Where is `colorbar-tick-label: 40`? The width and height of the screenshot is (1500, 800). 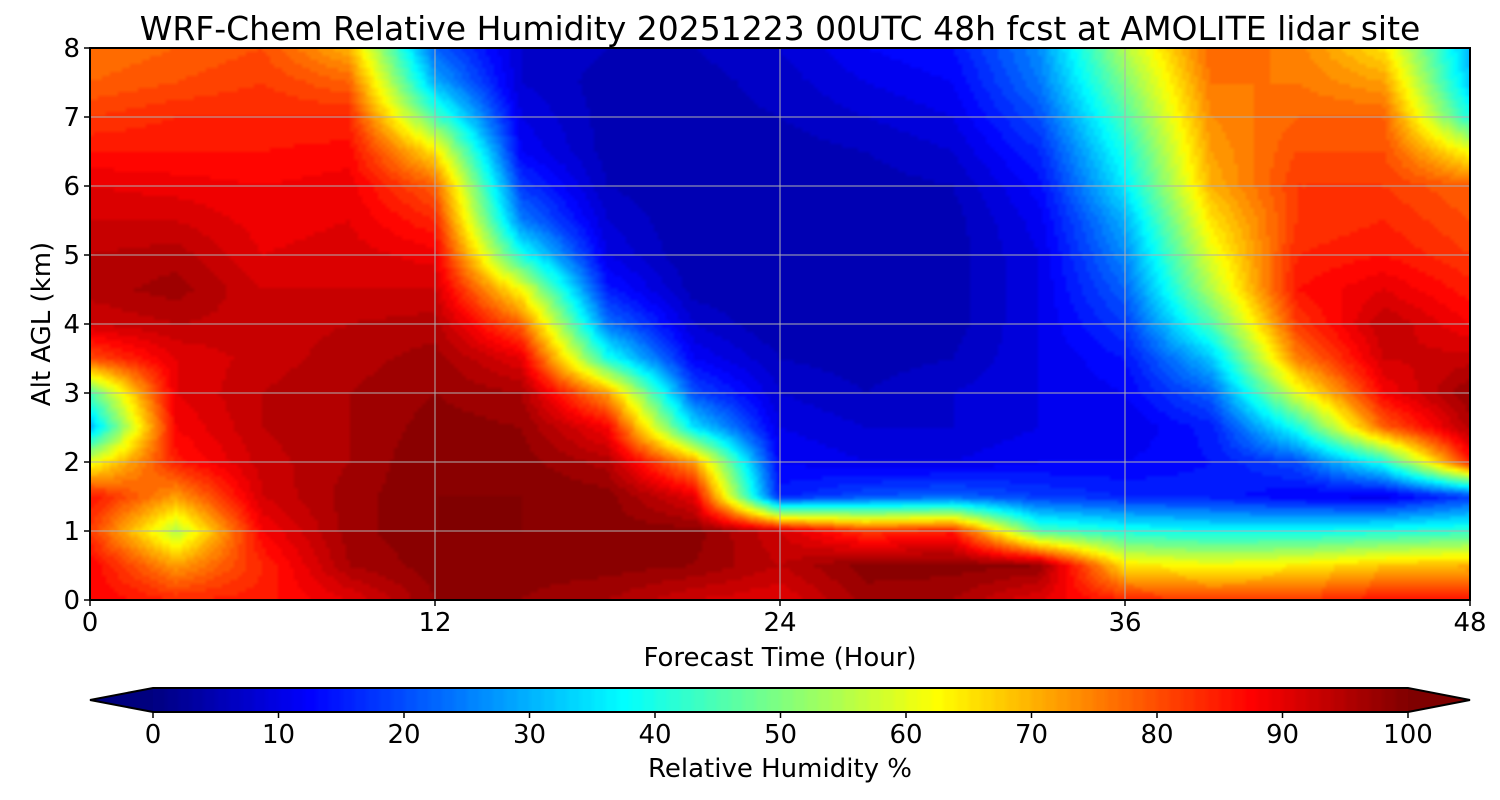 colorbar-tick-label: 40 is located at coordinates (654, 735).